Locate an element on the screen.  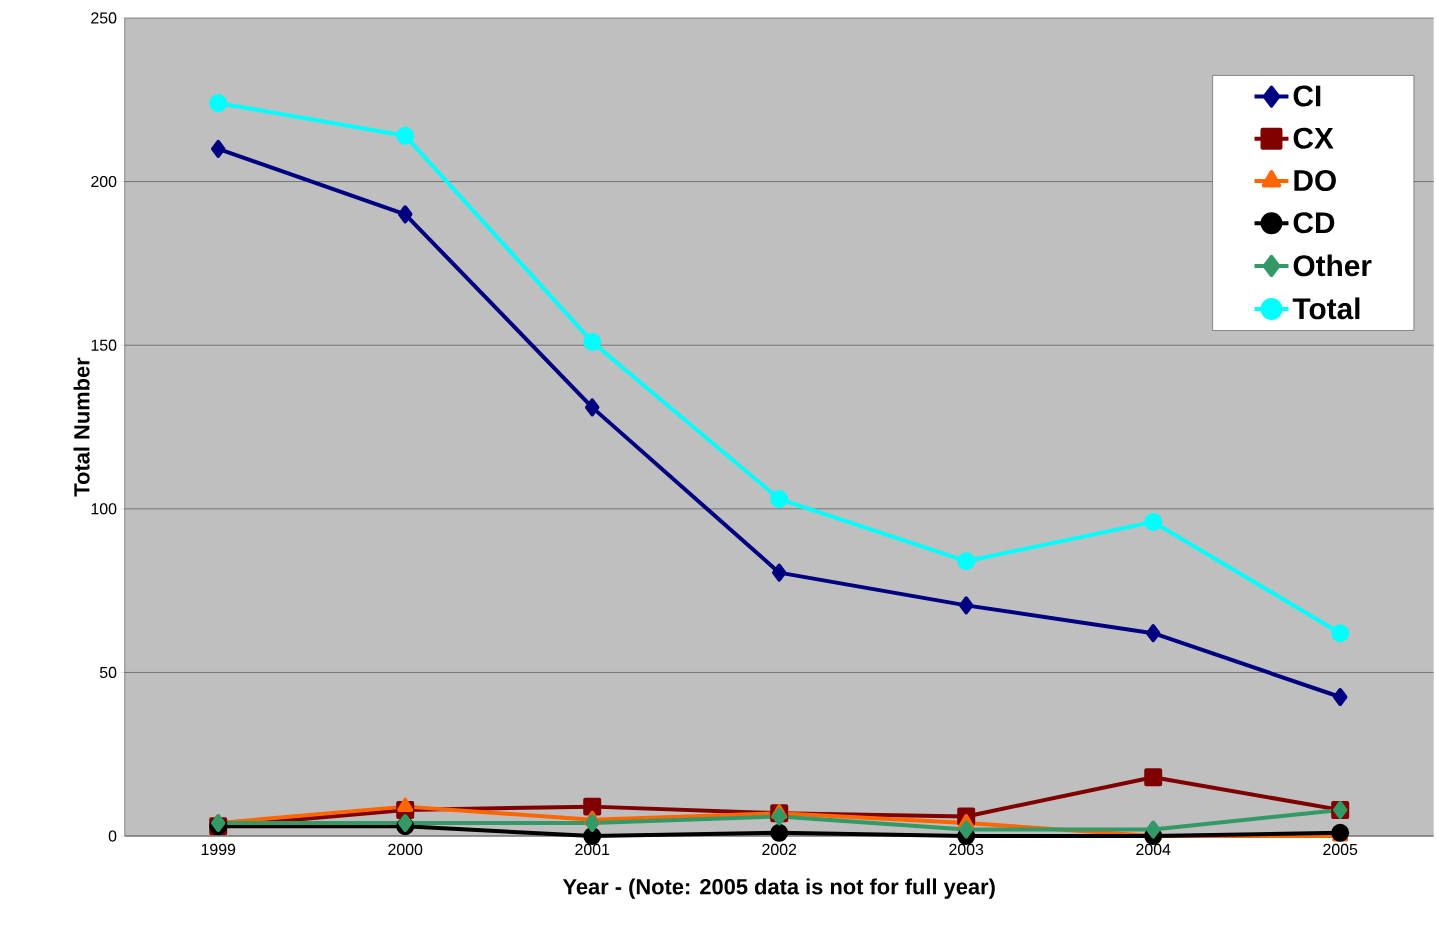
legend-label: Other is located at coordinates (1332, 265).